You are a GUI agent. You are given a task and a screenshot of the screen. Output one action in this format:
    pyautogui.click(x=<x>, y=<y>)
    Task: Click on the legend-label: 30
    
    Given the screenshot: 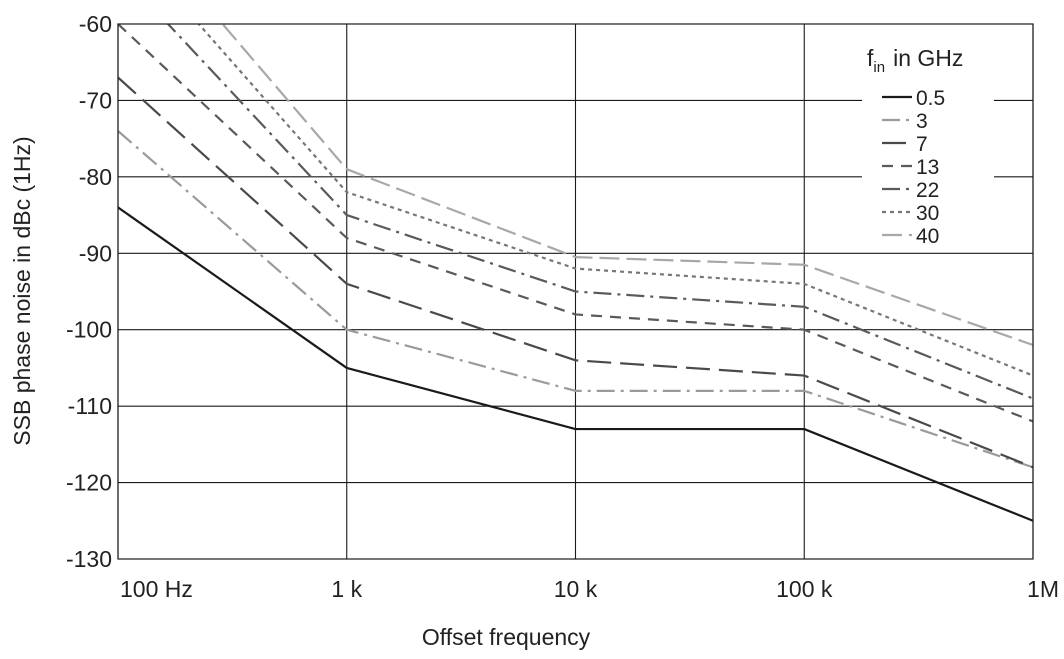 What is the action you would take?
    pyautogui.click(x=927, y=213)
    